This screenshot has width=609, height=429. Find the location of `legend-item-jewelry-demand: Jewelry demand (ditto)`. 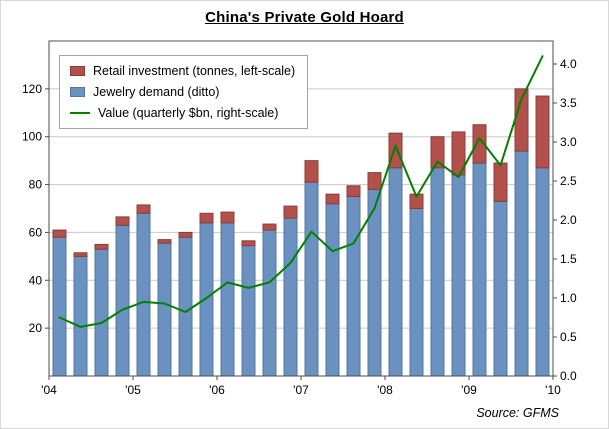

legend-item-jewelry-demand: Jewelry demand (ditto) is located at coordinates (182, 92).